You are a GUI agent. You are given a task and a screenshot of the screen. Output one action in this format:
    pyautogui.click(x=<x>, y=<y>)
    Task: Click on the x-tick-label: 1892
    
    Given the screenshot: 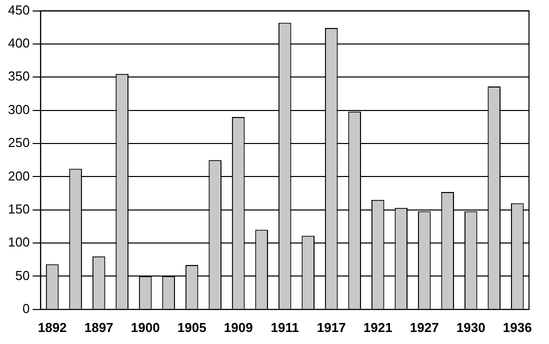 What is the action you would take?
    pyautogui.click(x=52, y=327)
    